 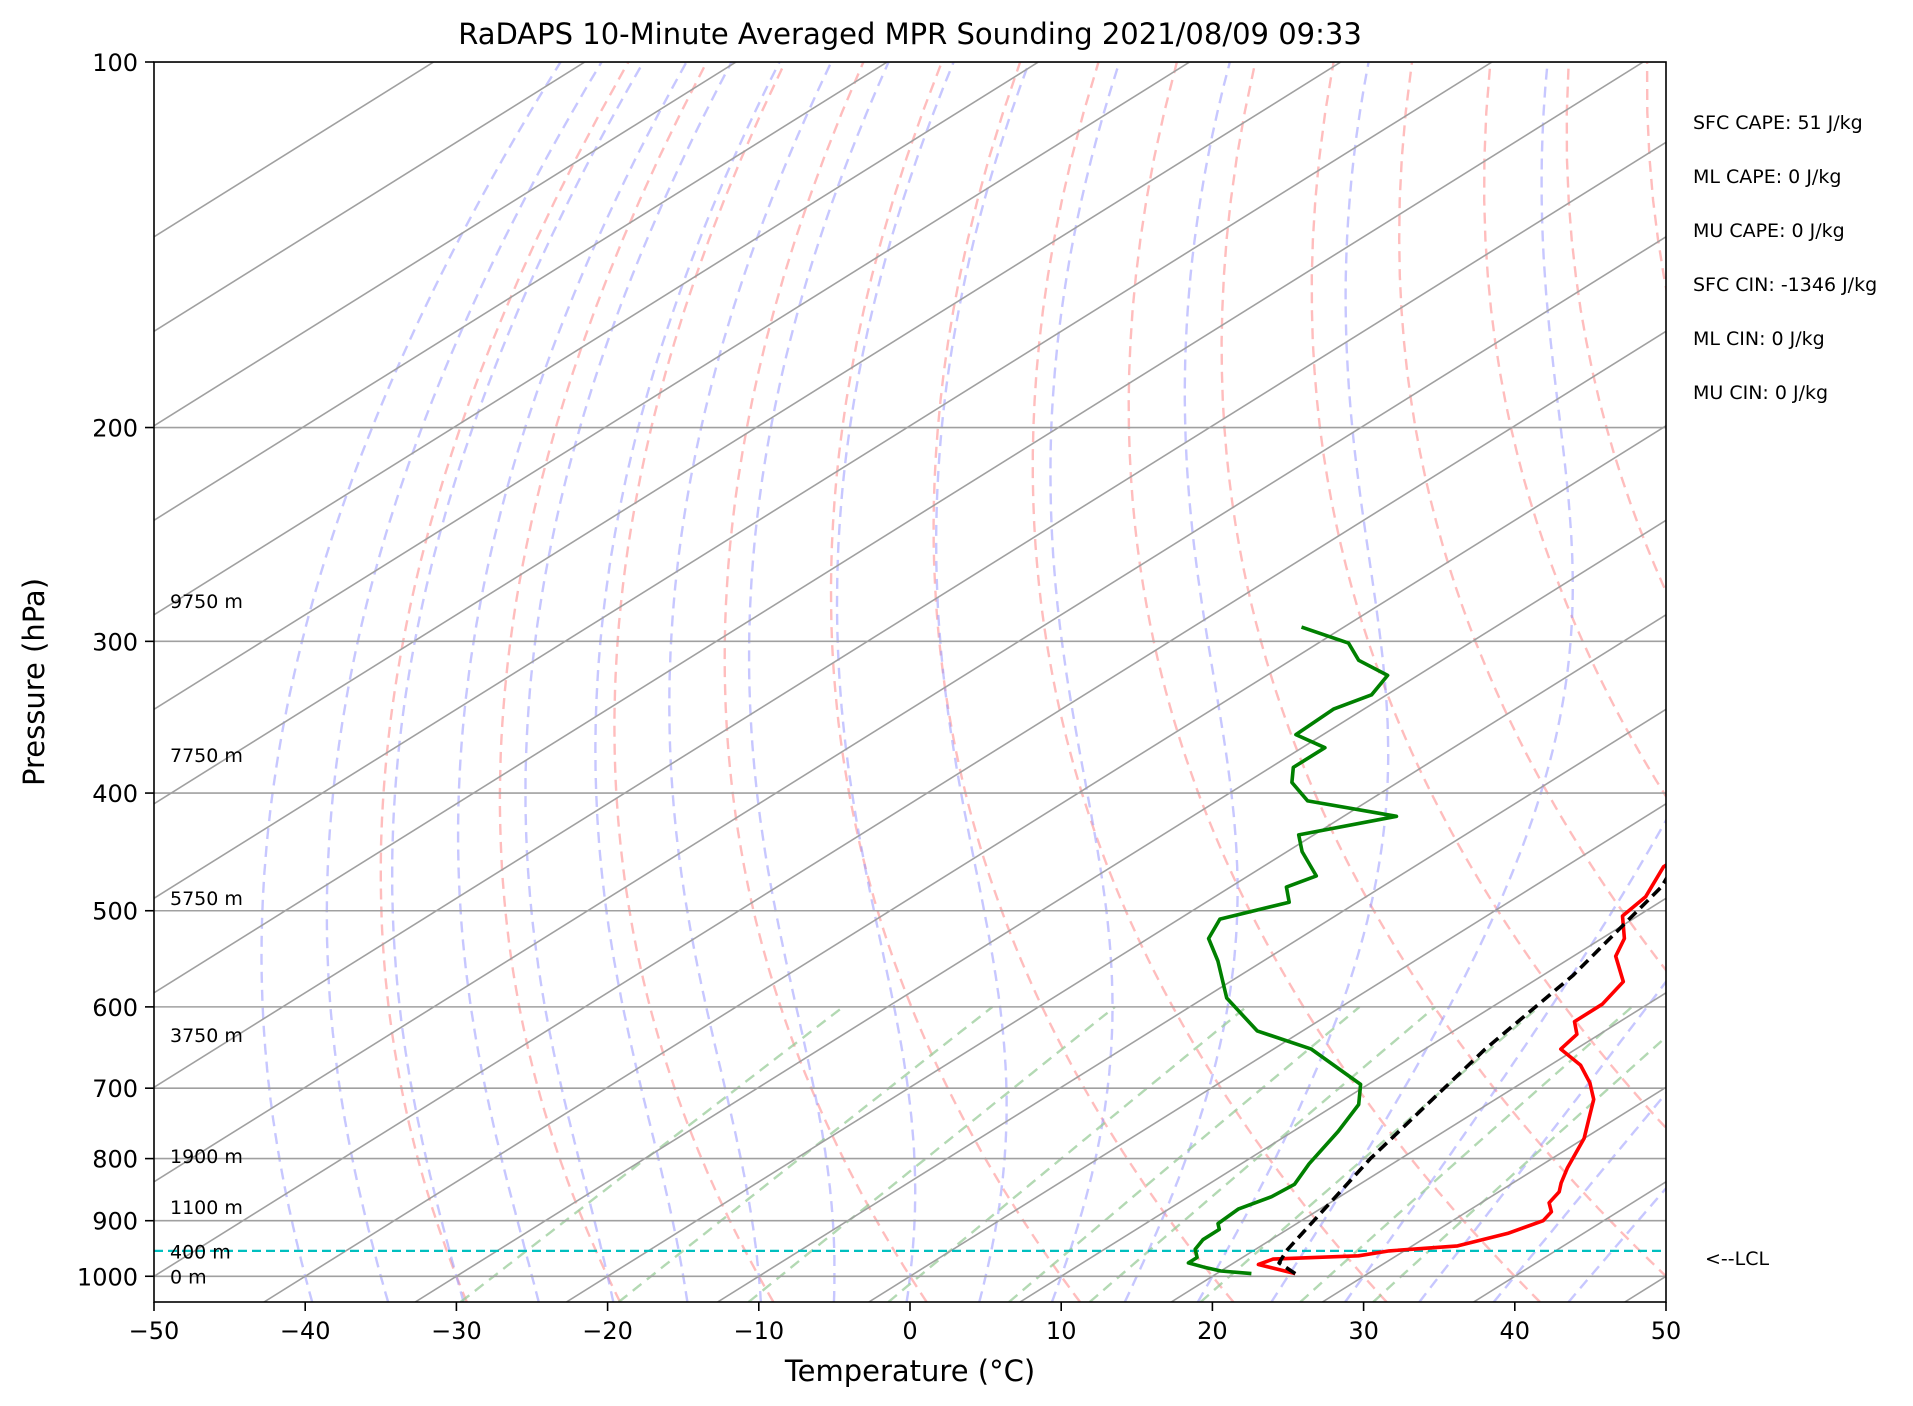 I want to click on y-tick-label: 700, so click(x=115, y=1089).